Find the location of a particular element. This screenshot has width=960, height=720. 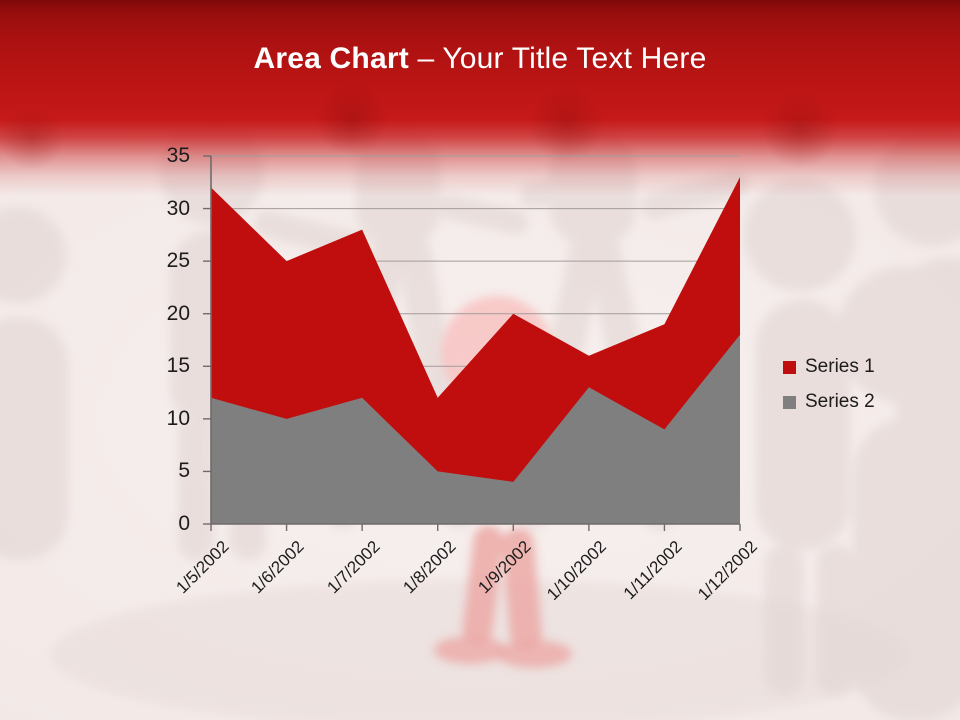

series-2-swatch is located at coordinates (789, 402).